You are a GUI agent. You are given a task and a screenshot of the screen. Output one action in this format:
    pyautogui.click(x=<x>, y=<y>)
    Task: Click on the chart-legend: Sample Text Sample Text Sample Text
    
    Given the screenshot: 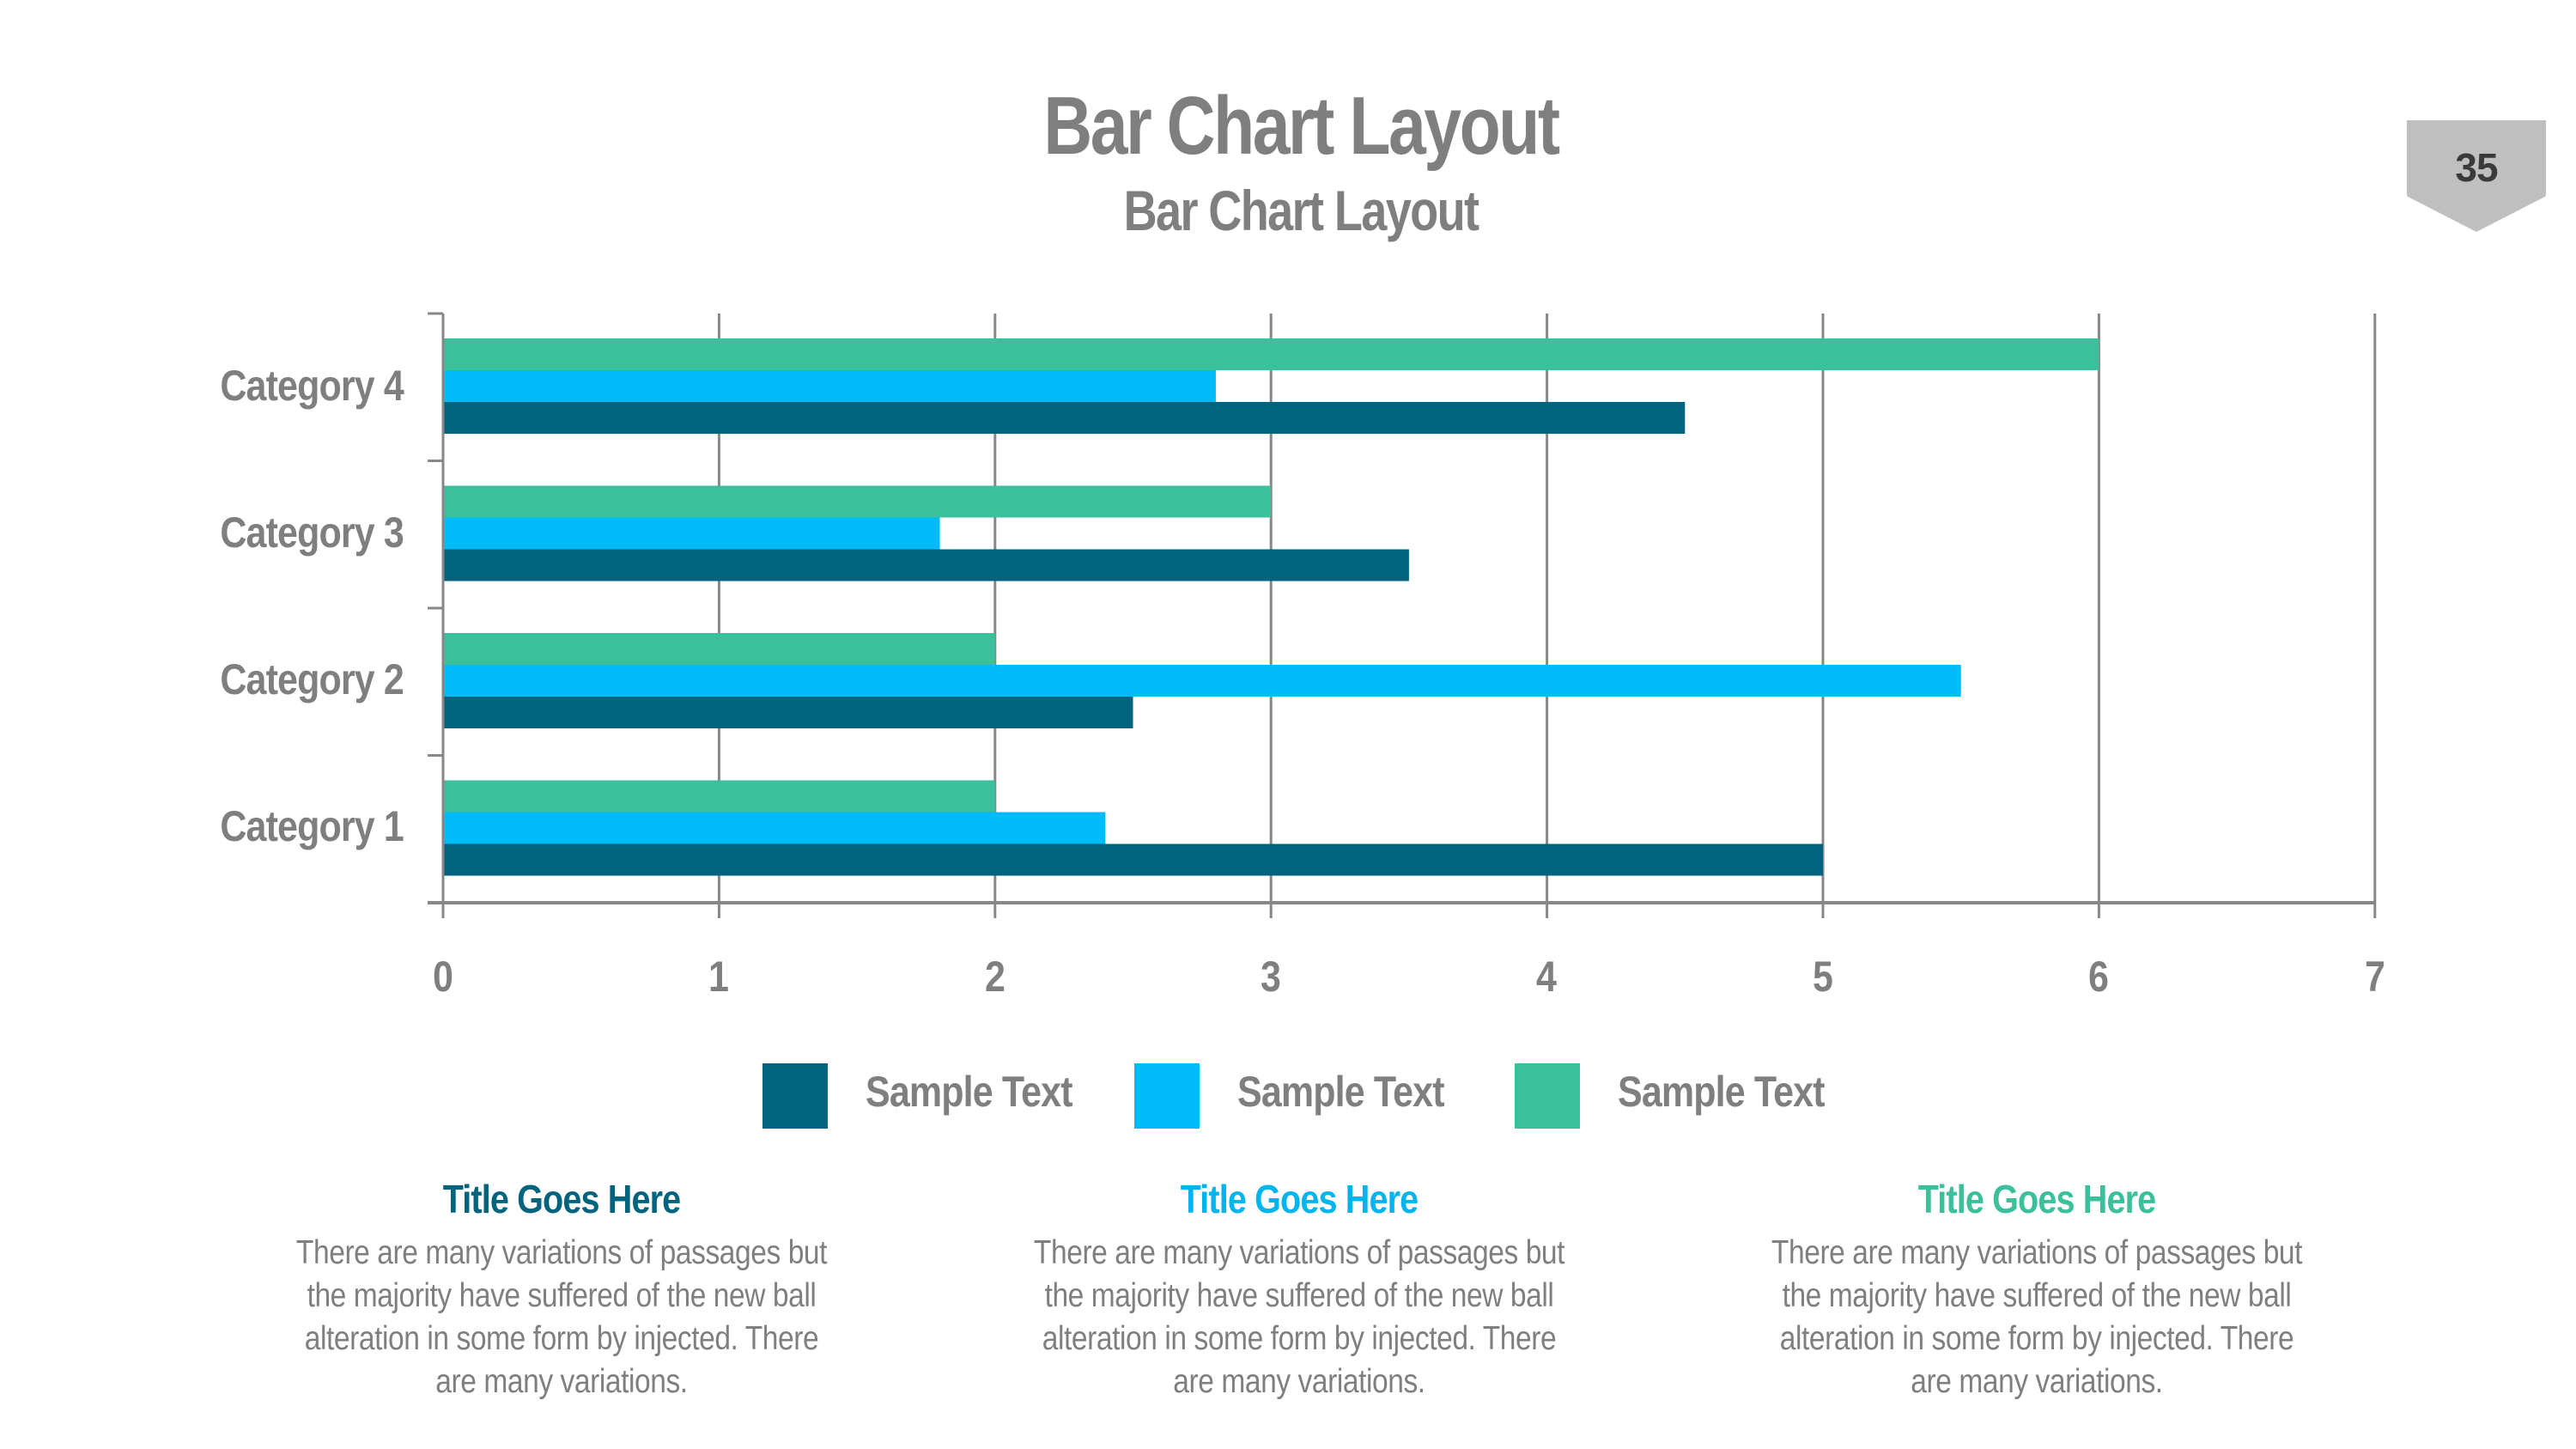 What is the action you would take?
    pyautogui.click(x=1288, y=1096)
    